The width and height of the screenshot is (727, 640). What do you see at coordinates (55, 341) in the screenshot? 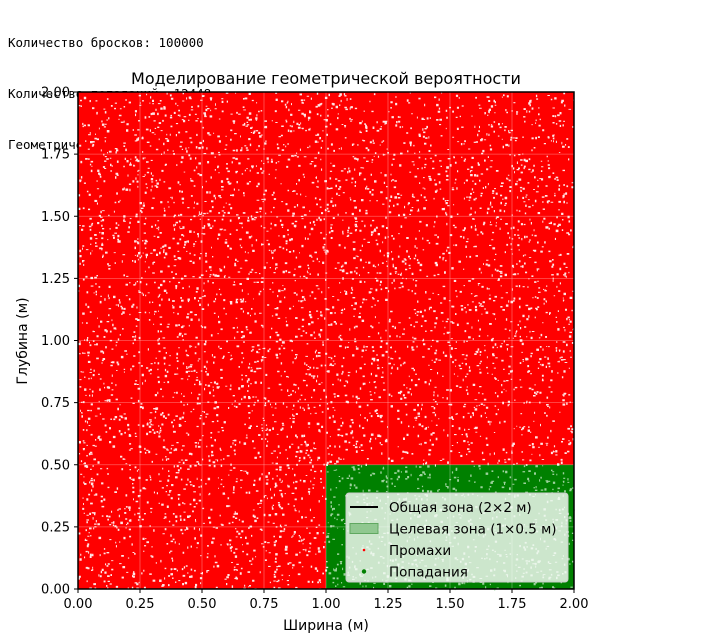
I see `y-tick-label: 1.00` at bounding box center [55, 341].